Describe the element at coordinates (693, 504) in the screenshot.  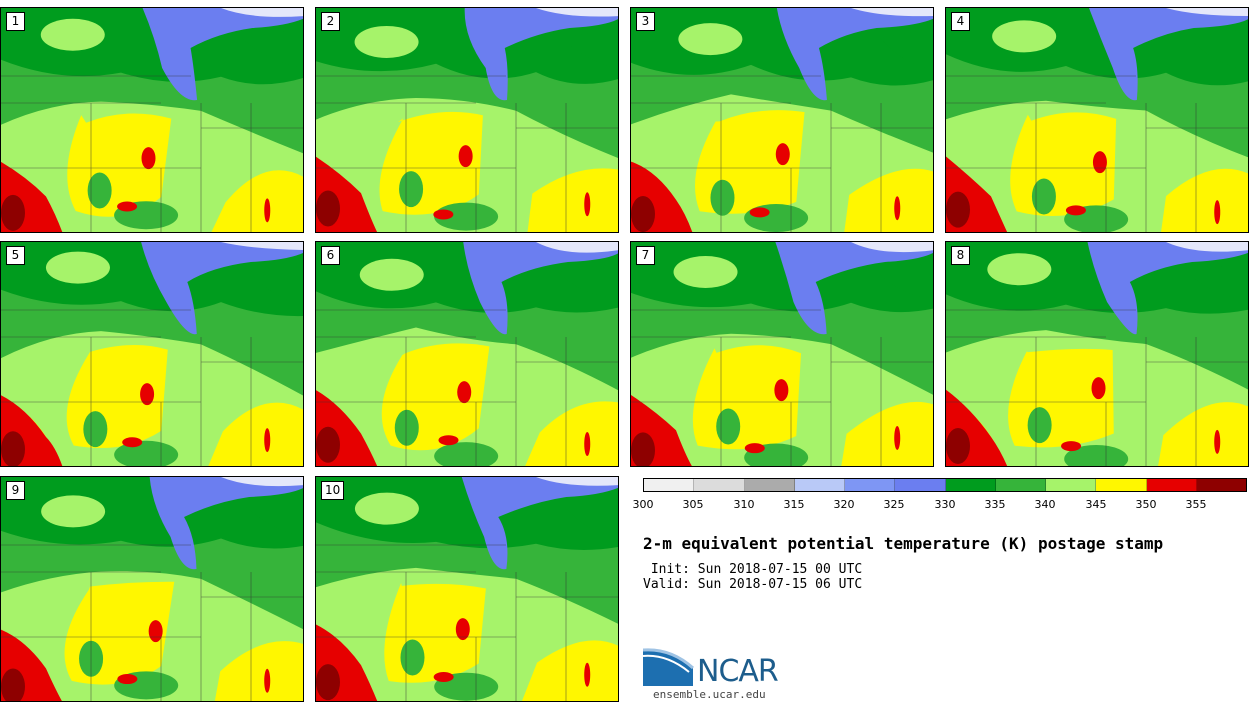
I see `colorbar-tick: 305` at that location.